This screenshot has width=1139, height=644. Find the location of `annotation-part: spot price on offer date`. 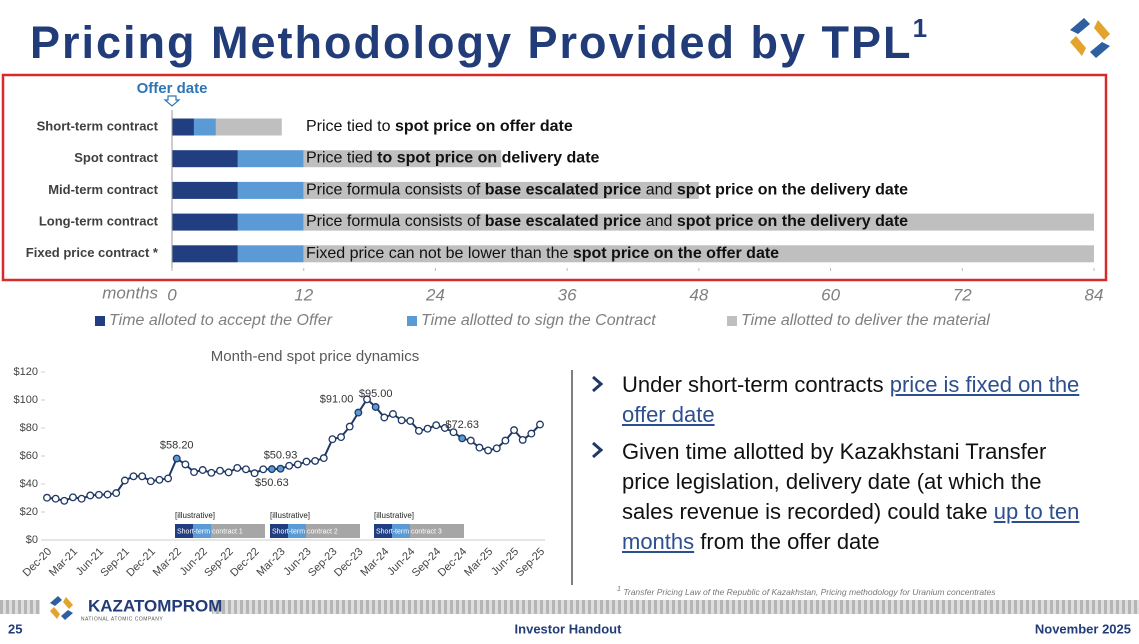

annotation-part: spot price on offer date is located at coordinates (484, 126).